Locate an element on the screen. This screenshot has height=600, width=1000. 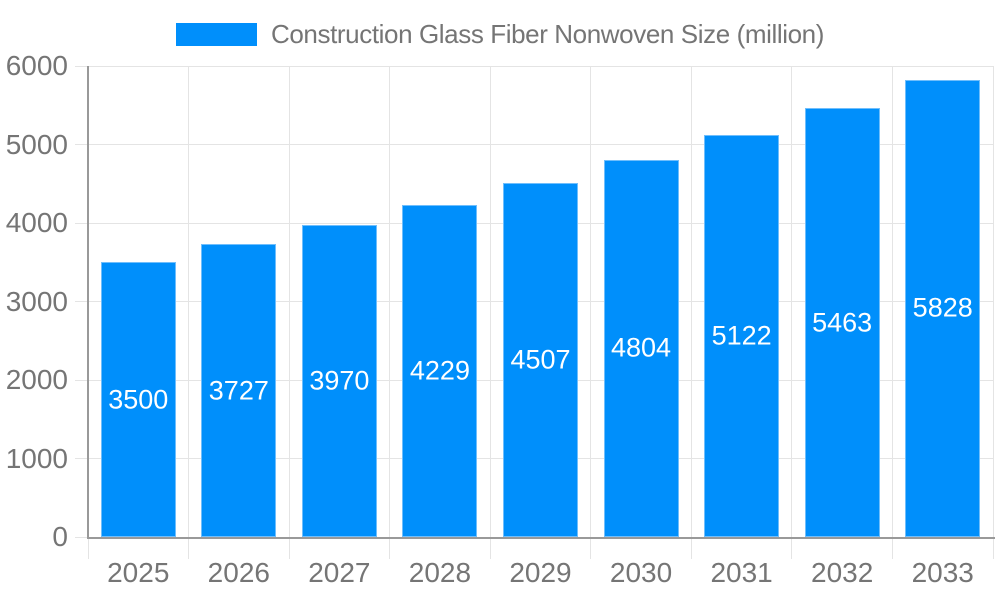
bar-value-label: 5122 is located at coordinates (741, 335).